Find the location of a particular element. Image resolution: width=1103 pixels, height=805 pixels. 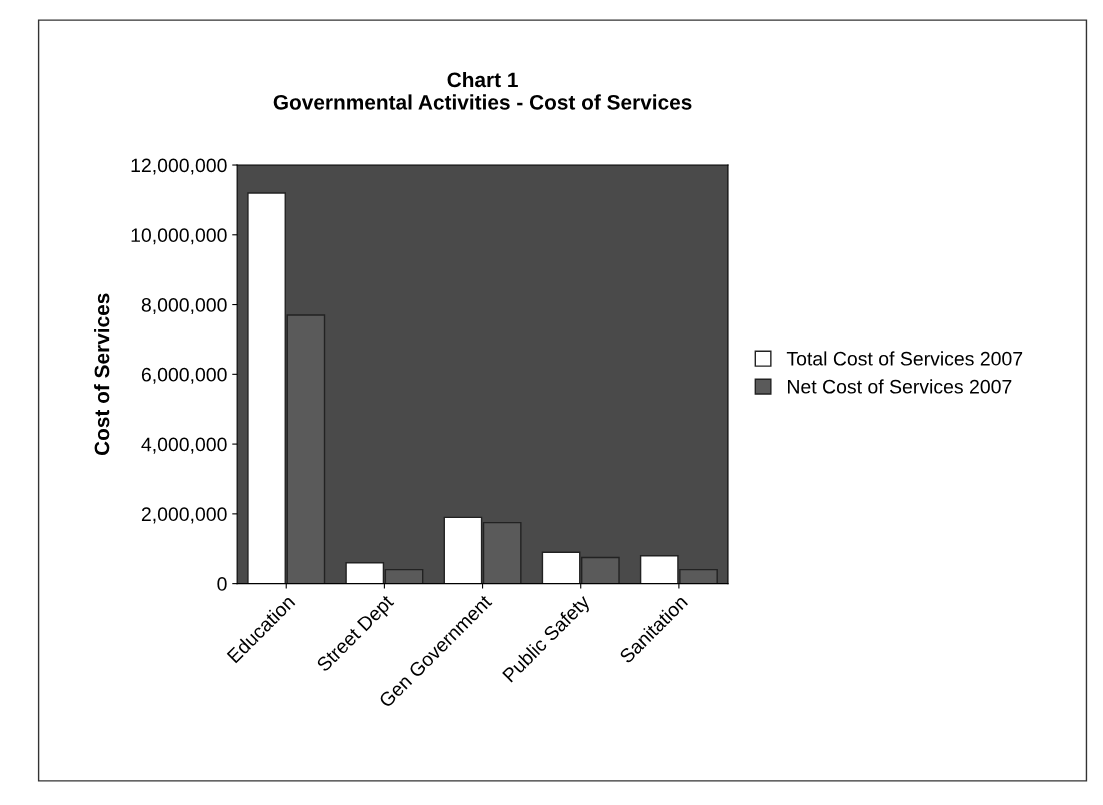

legend-label: Total Cost of Services 2007 is located at coordinates (904, 358).